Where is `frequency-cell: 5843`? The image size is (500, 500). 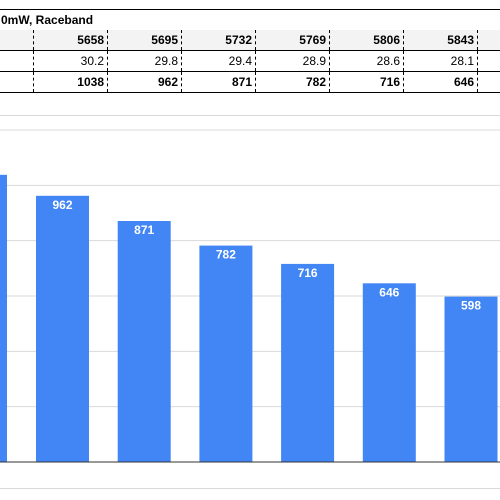
frequency-cell: 5843 is located at coordinates (440, 40).